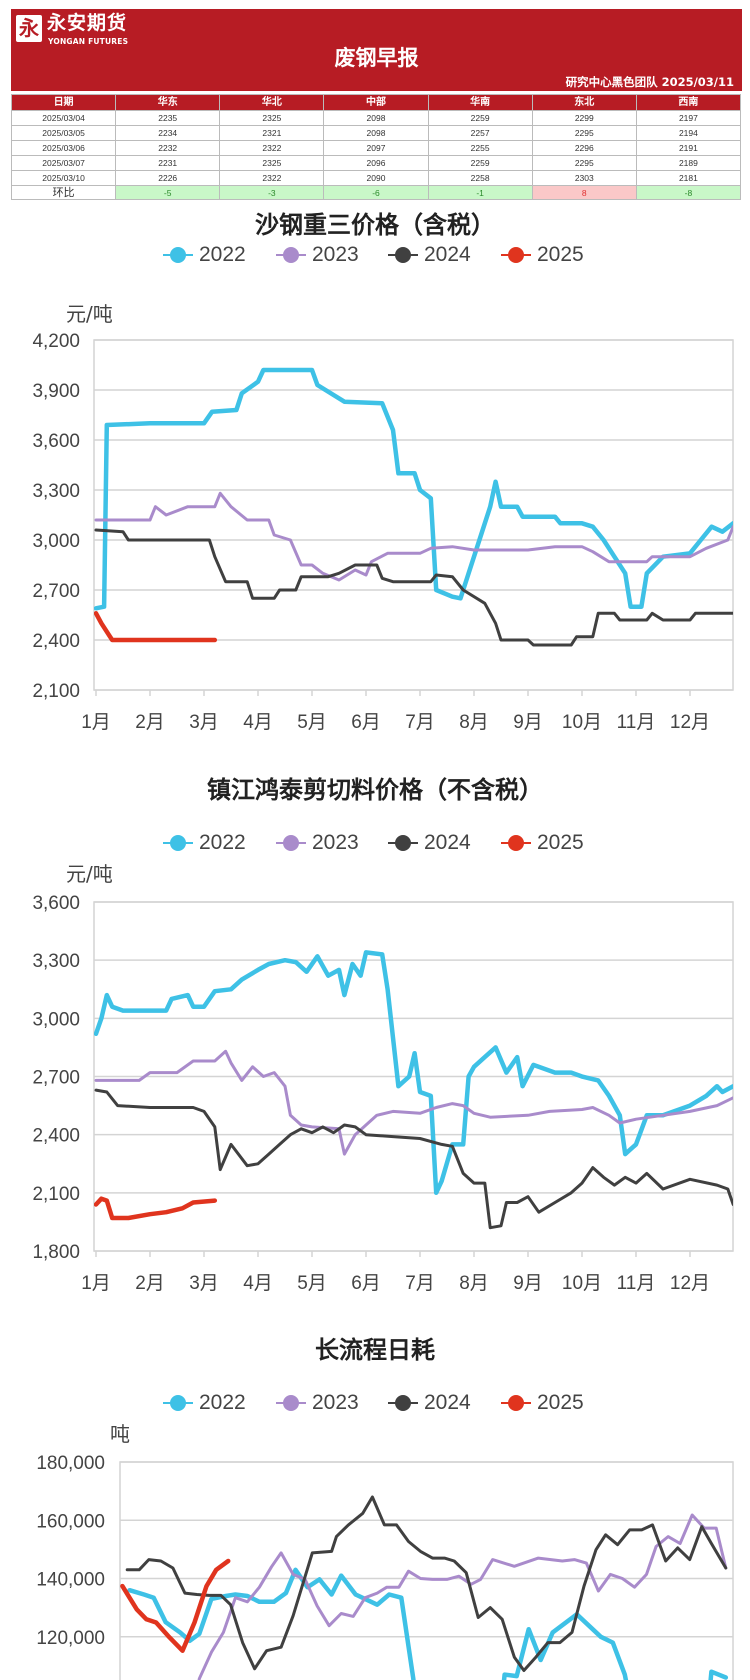 This screenshot has width=750, height=1680. I want to click on y-tick-label: 3,900, so click(56, 391).